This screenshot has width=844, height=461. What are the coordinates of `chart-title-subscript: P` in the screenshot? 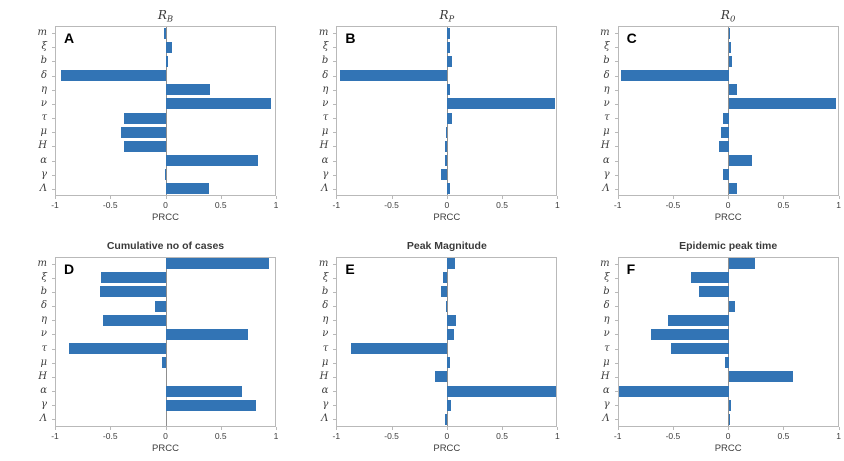 It's located at (451, 19).